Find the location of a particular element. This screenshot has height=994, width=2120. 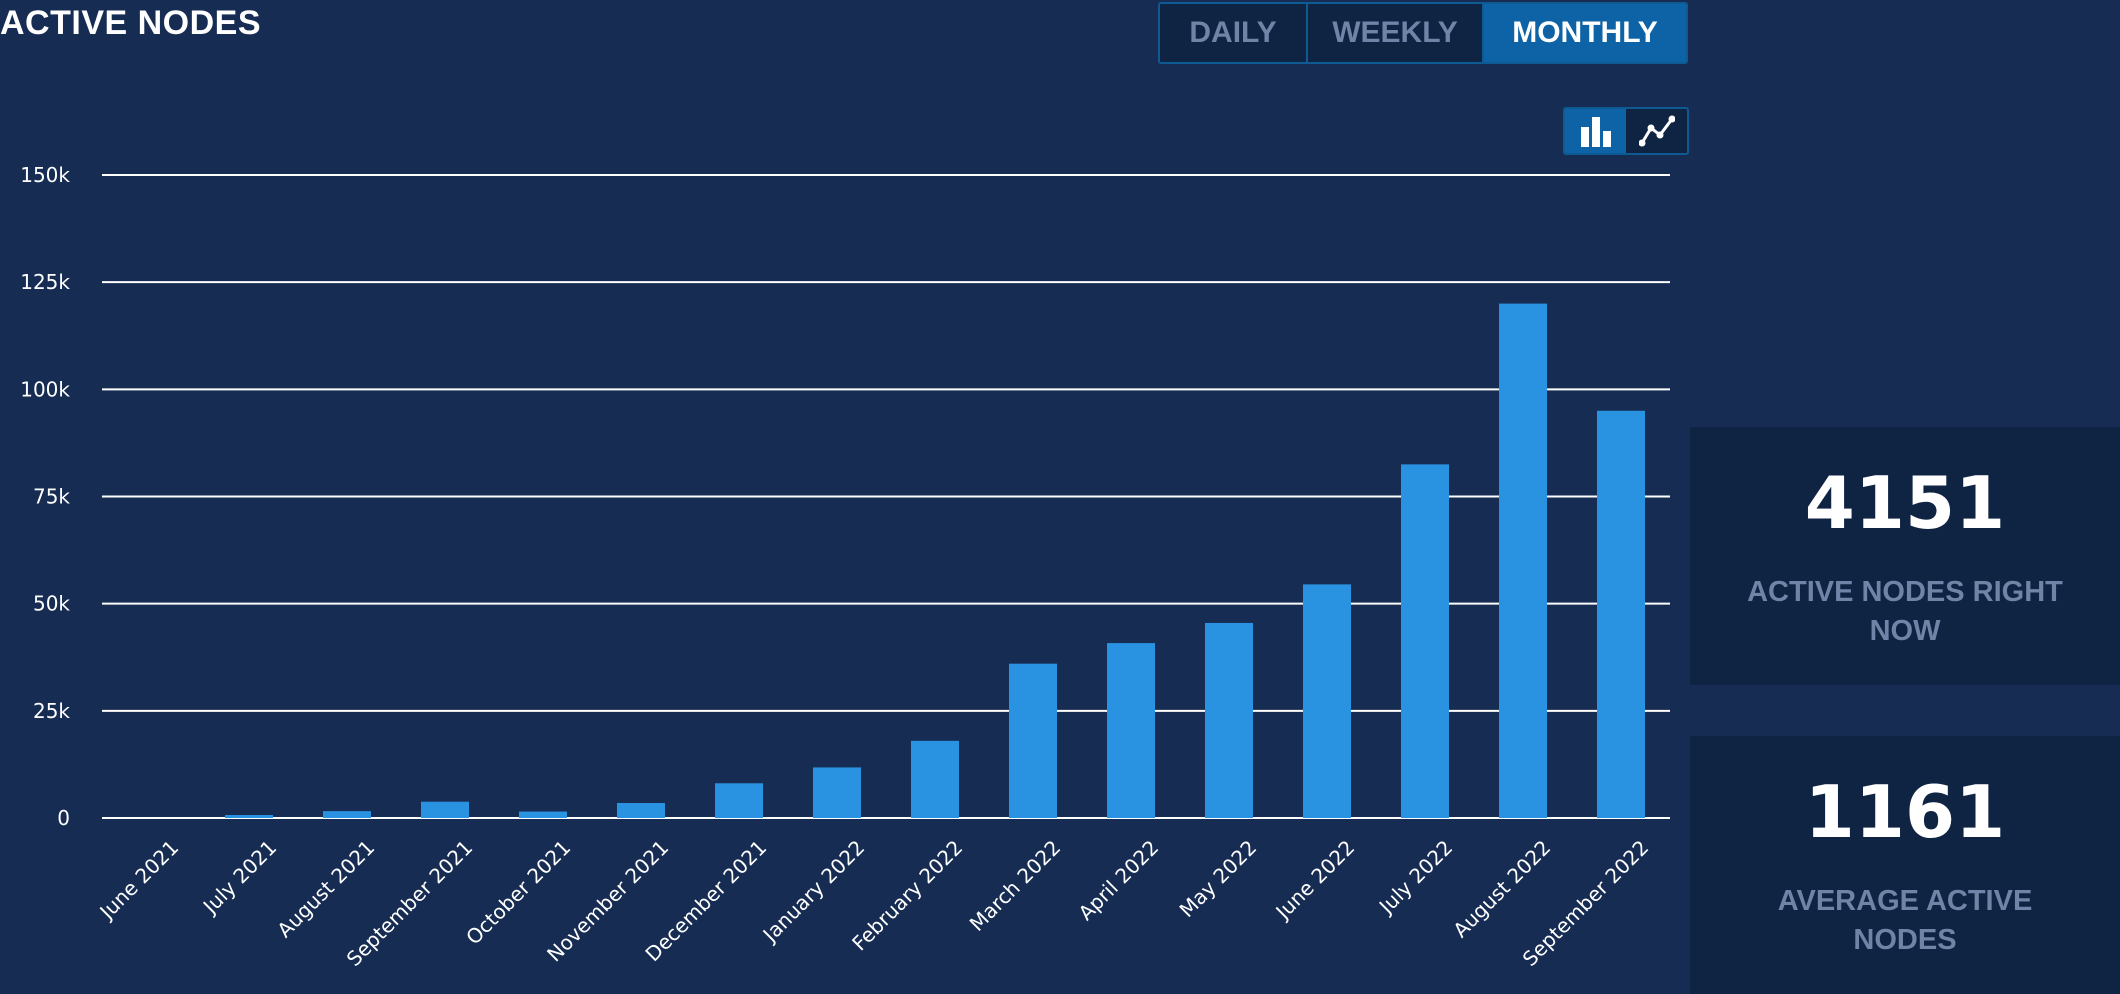

page-title: ACTIVE NODES is located at coordinates (131, 23).